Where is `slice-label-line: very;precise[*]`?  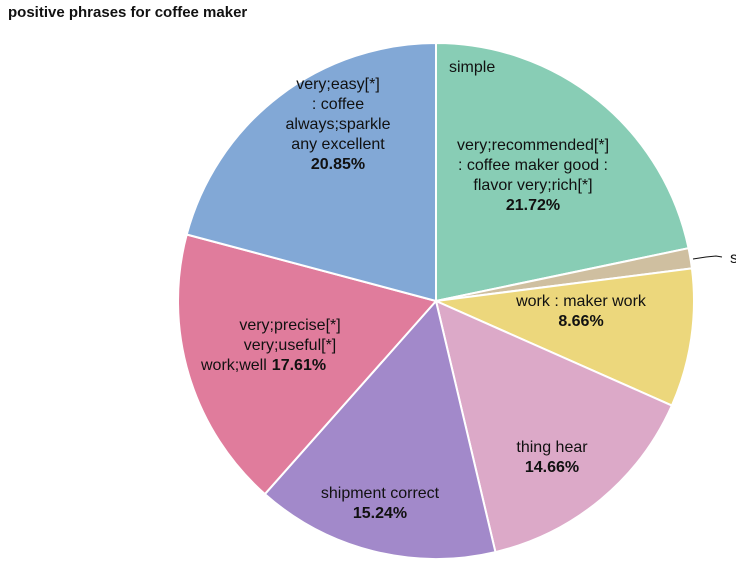 slice-label-line: very;precise[*] is located at coordinates (289, 325).